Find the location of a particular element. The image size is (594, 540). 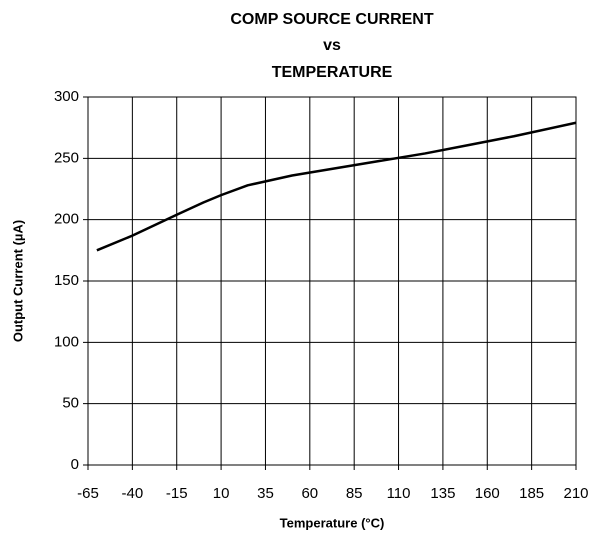

y-tick-label: 100 is located at coordinates (66, 341).